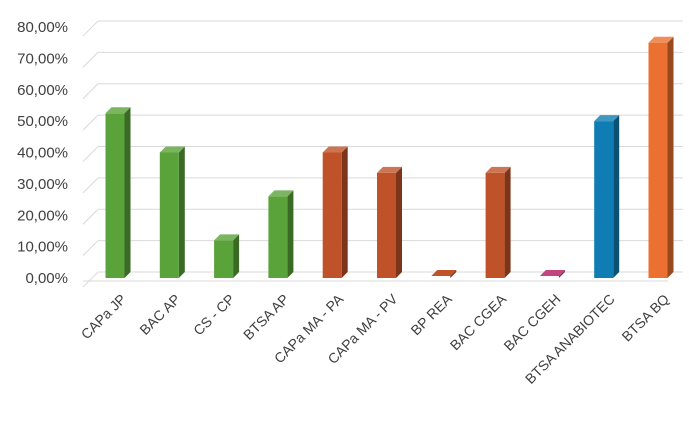  Describe the element at coordinates (42, 247) in the screenshot. I see `y-tick-label: 10,00%` at that location.